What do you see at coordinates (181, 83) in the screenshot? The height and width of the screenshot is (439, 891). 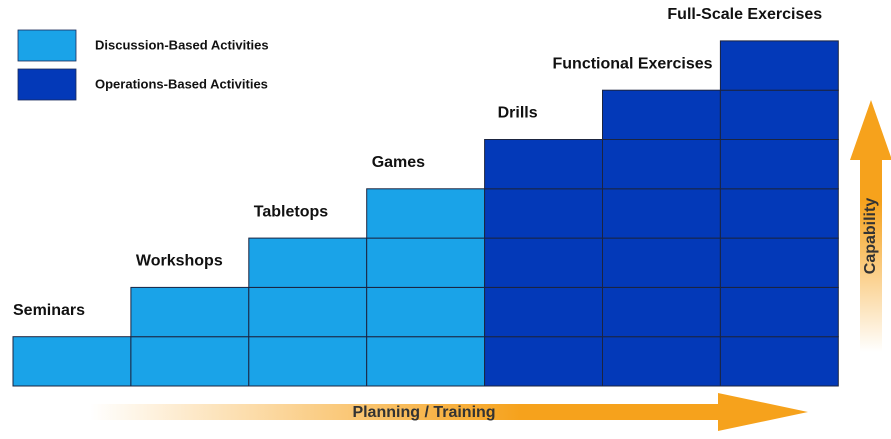 I see `legend-label: Operations-Based Activities` at bounding box center [181, 83].